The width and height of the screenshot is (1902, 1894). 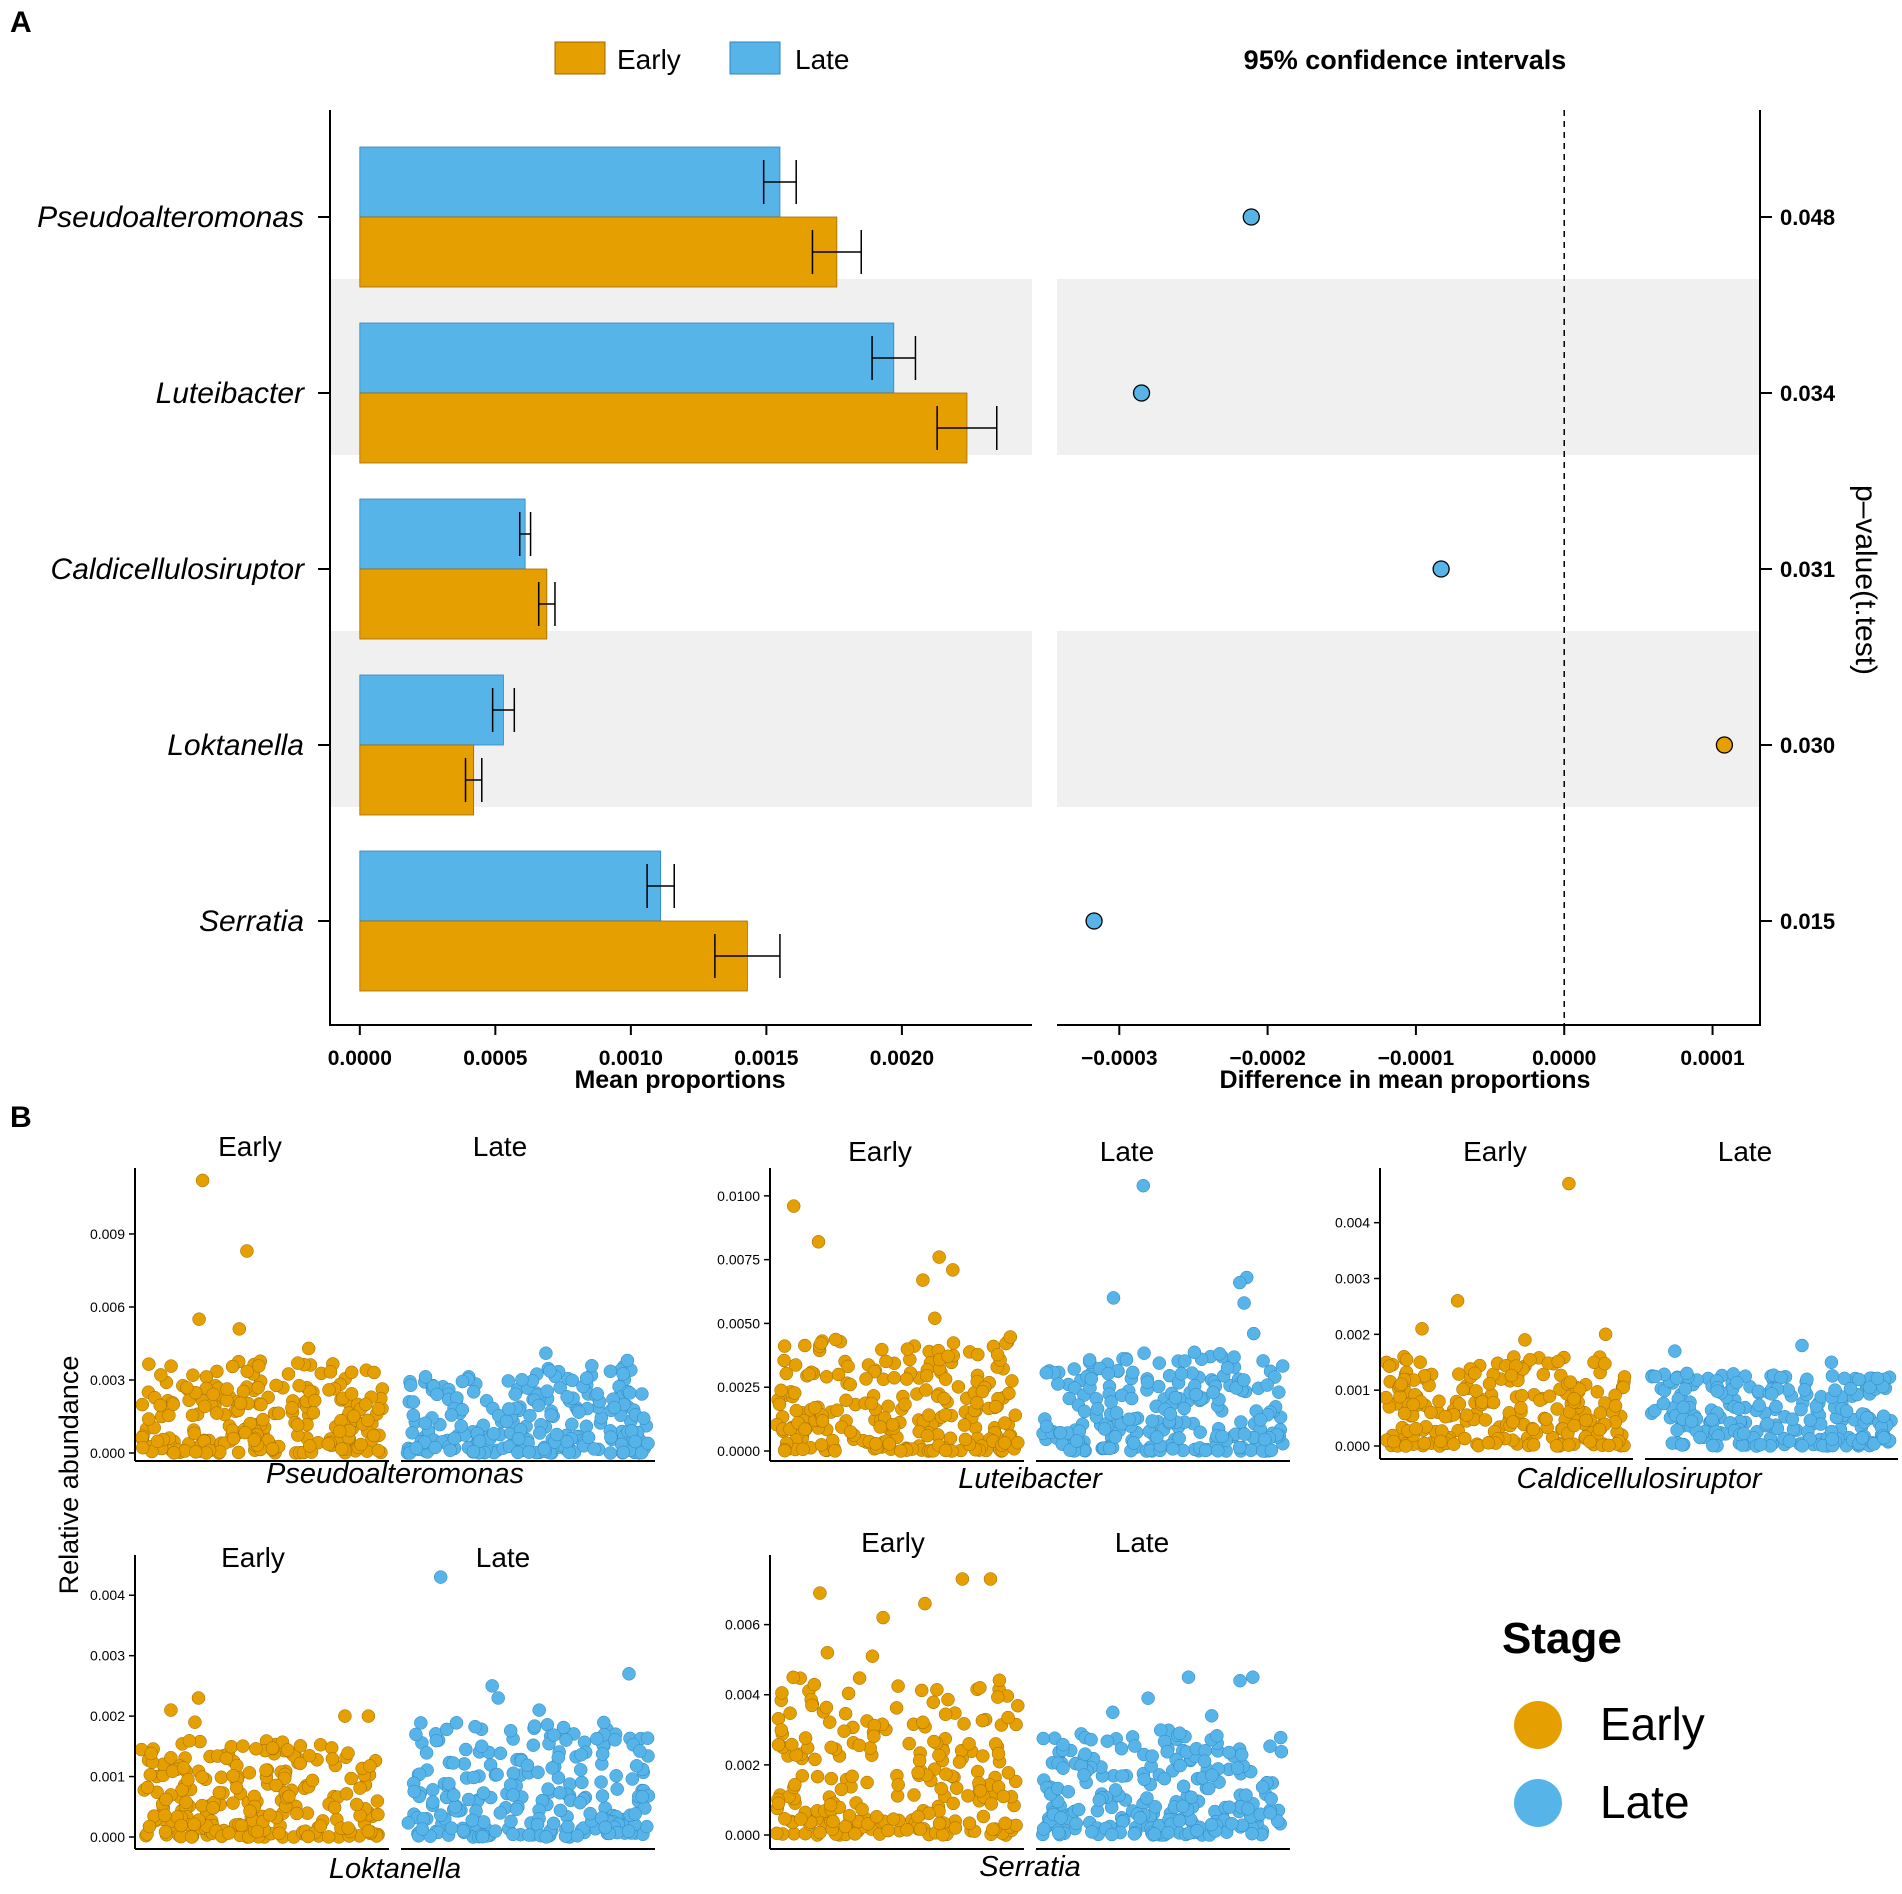 What do you see at coordinates (442, 534) in the screenshot?
I see `bar-late-caldicellulosiruptor` at bounding box center [442, 534].